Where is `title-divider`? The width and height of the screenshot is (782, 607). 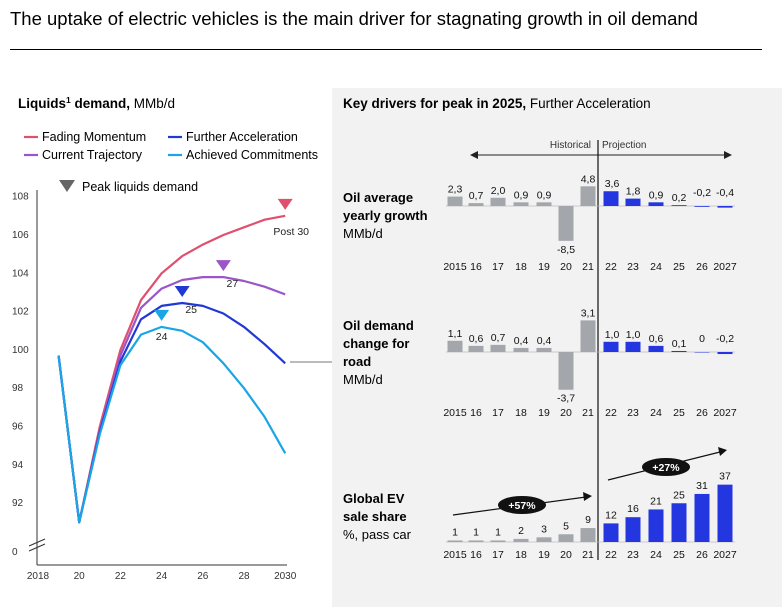
title-divider is located at coordinates (386, 49).